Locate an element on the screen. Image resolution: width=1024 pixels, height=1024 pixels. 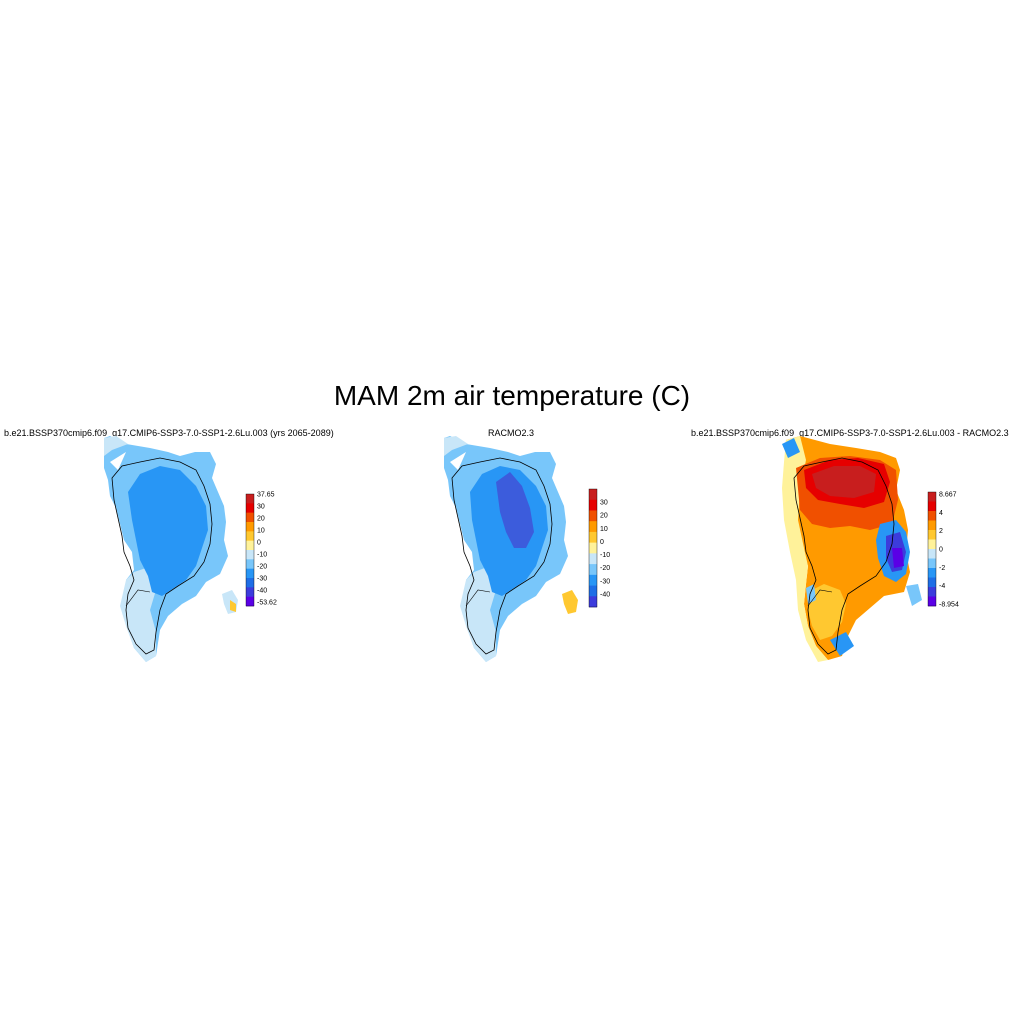
panel-1-coastline is located at coordinates (162, 556).